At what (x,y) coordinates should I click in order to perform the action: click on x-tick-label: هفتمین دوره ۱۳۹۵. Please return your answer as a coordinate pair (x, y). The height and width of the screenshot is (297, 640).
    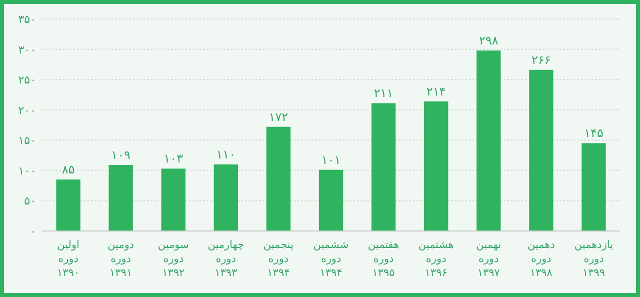
    Looking at the image, I should click on (384, 259).